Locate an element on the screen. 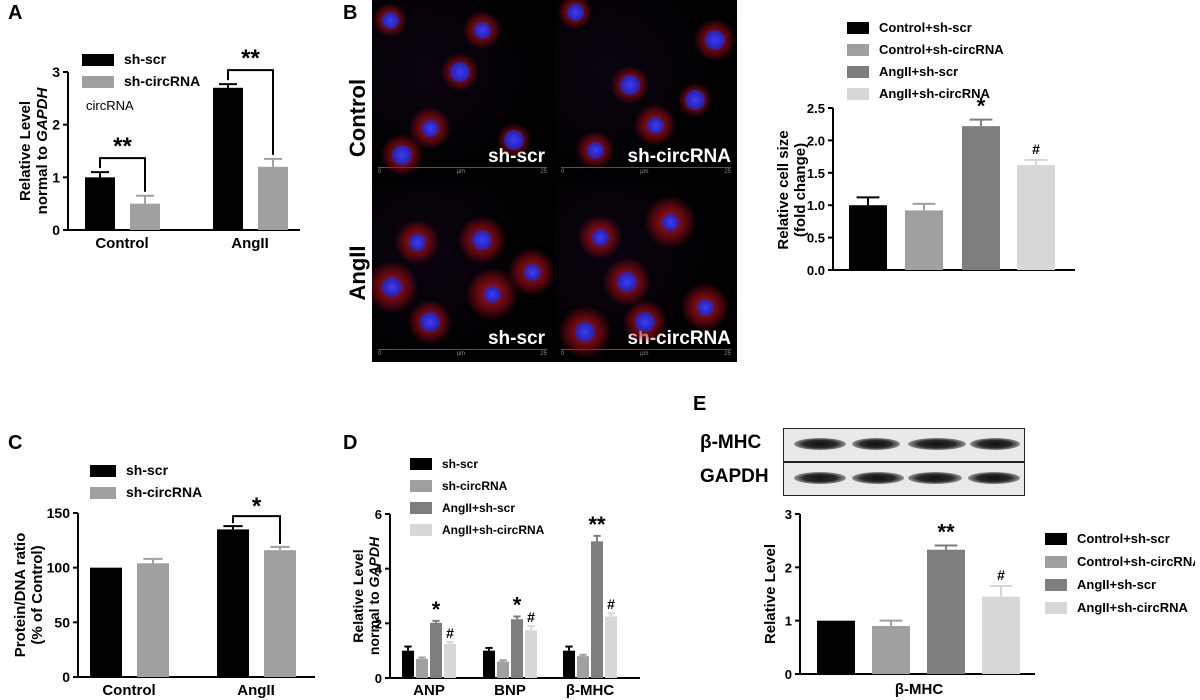  micrograph-angii-sh-circrna: sh-circRNA 0 µm 25 is located at coordinates (646, 272).